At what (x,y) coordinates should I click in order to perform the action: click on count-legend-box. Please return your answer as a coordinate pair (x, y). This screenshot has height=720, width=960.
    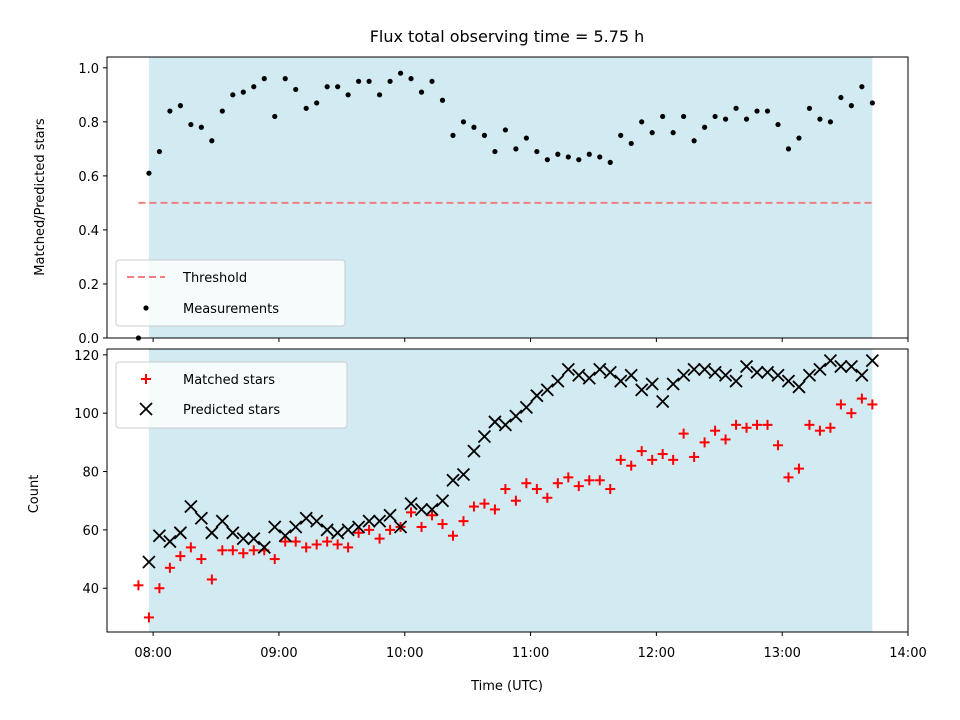
    Looking at the image, I should click on (231, 395).